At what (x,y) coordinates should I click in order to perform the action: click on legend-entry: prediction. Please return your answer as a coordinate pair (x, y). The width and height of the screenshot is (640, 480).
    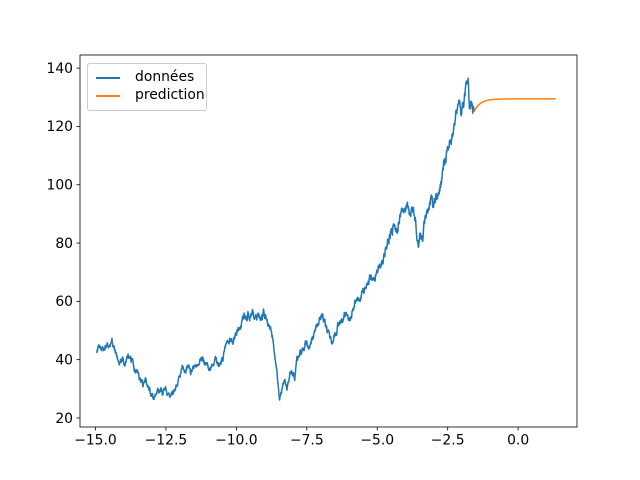
    Looking at the image, I should click on (148, 96).